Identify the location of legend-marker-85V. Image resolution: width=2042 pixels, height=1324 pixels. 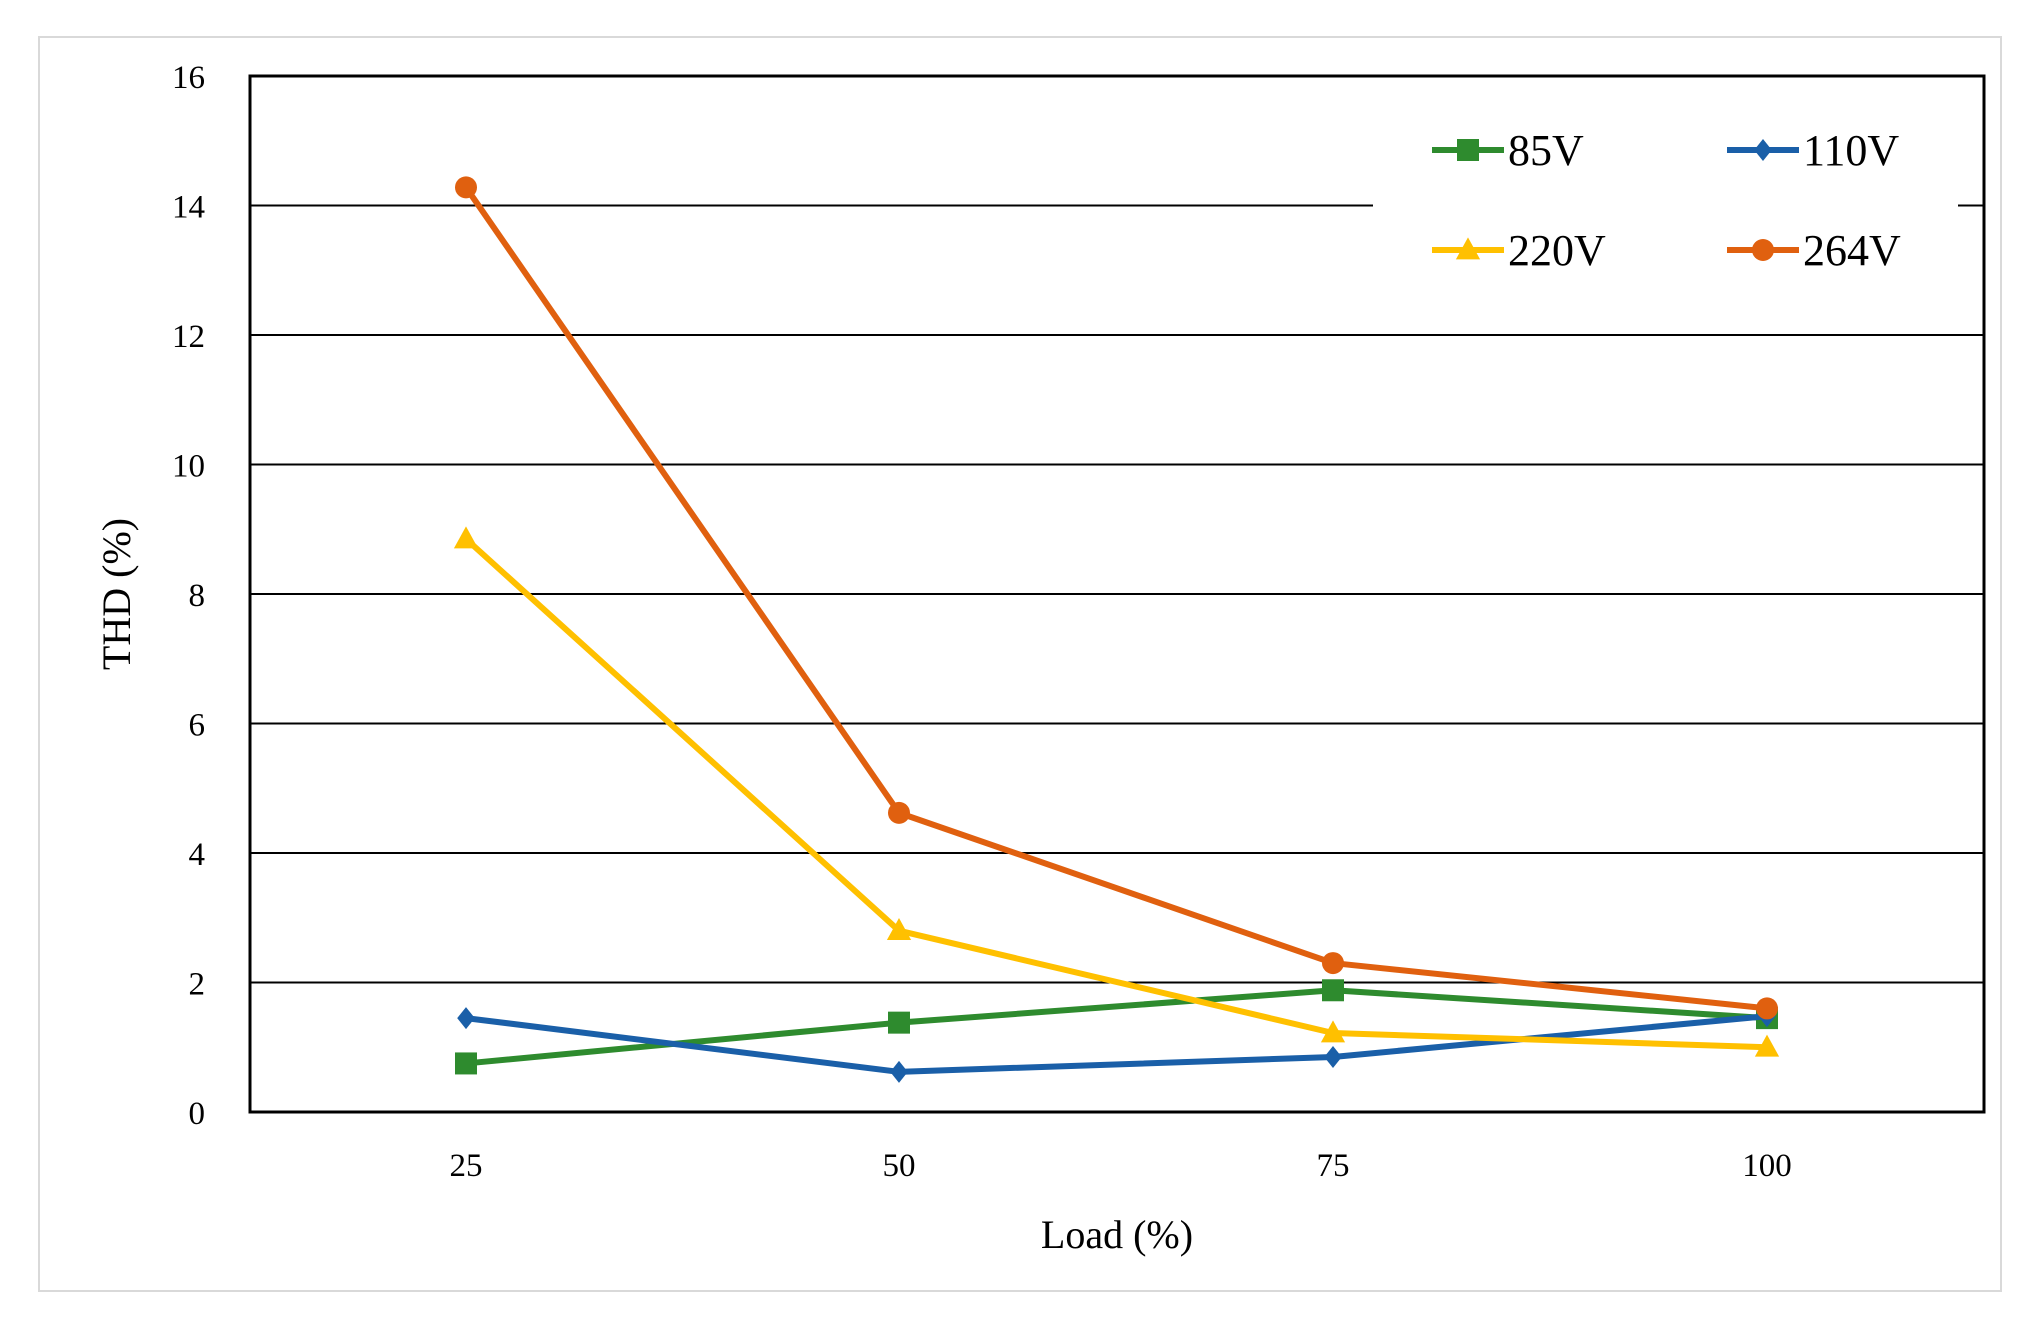
(1468, 150).